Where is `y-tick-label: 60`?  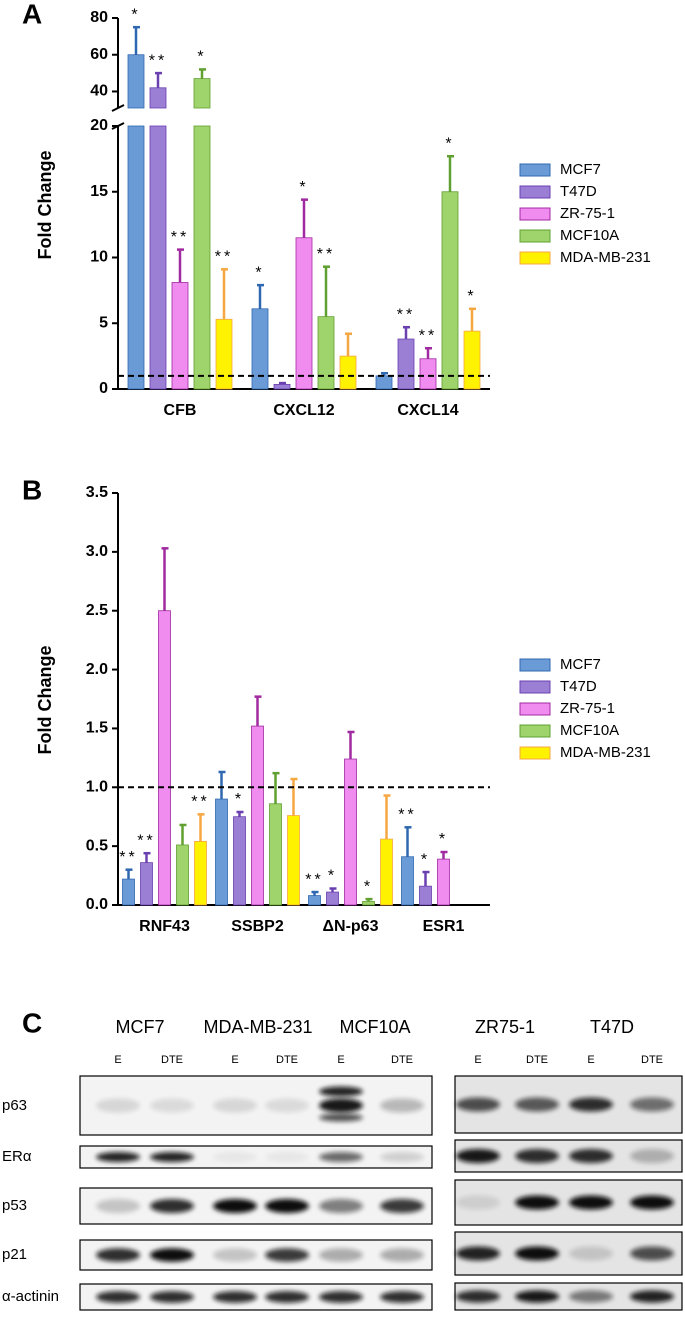 y-tick-label: 60 is located at coordinates (99, 54).